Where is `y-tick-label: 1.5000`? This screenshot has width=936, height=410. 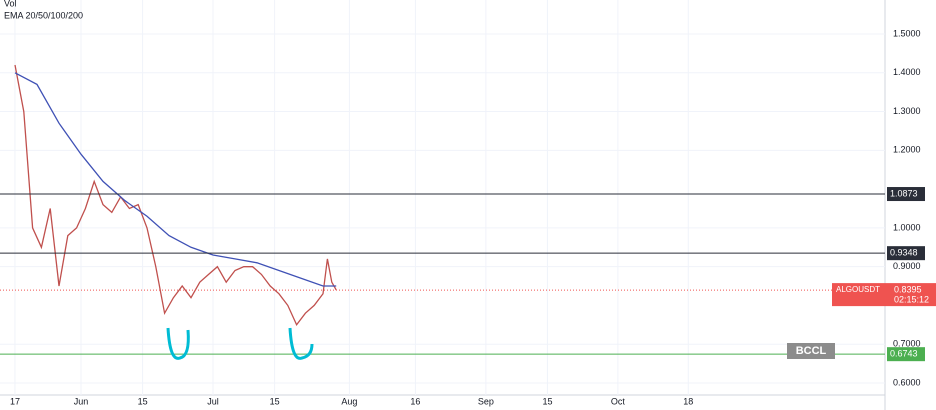
y-tick-label: 1.5000 is located at coordinates (907, 33).